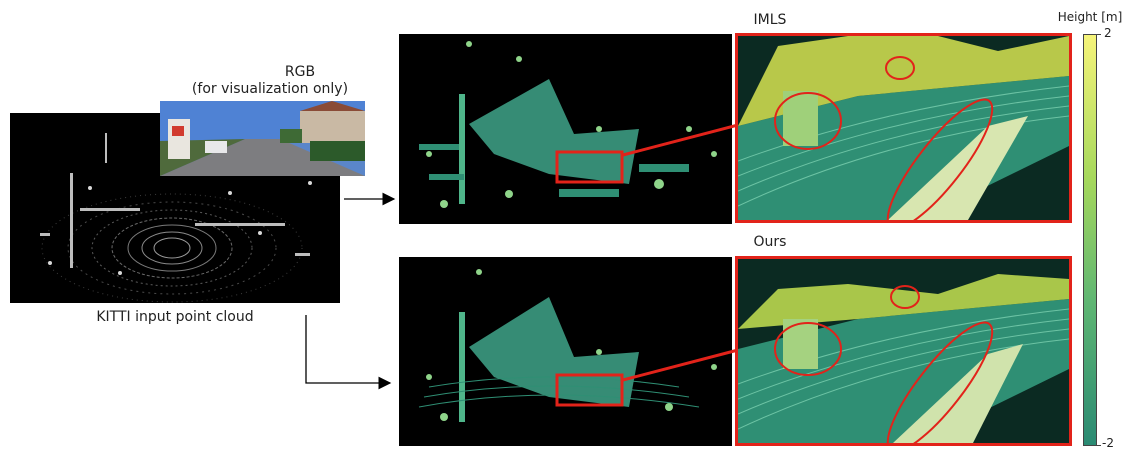 Image resolution: width=1129 pixels, height=450 pixels. What do you see at coordinates (680, 252) in the screenshot?
I see `zoom-connectors` at bounding box center [680, 252].